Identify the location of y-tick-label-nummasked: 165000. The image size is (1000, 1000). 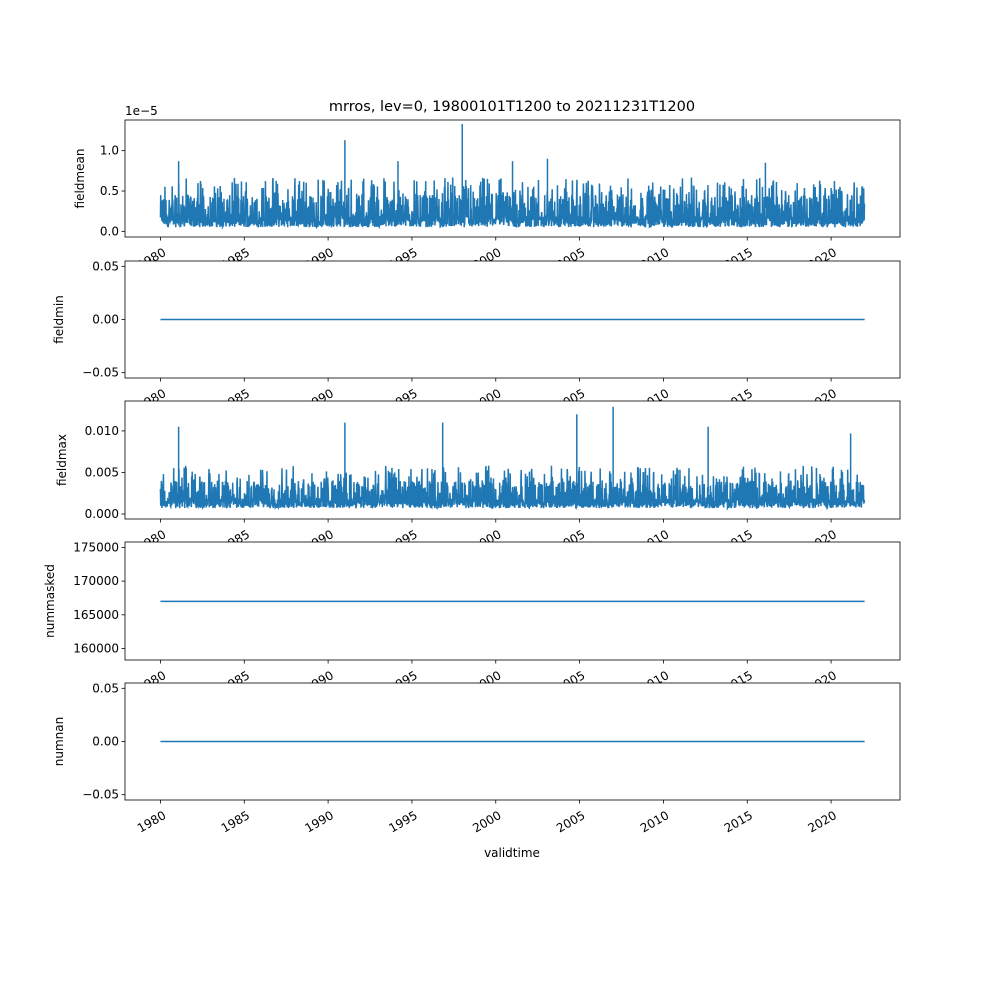
(96, 615).